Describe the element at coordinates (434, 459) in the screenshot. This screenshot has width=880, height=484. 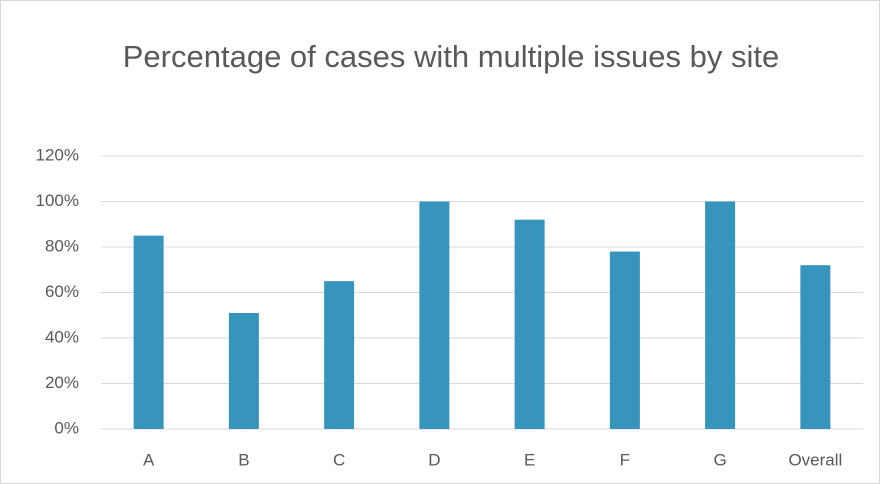
I see `x-tick-label: D` at that location.